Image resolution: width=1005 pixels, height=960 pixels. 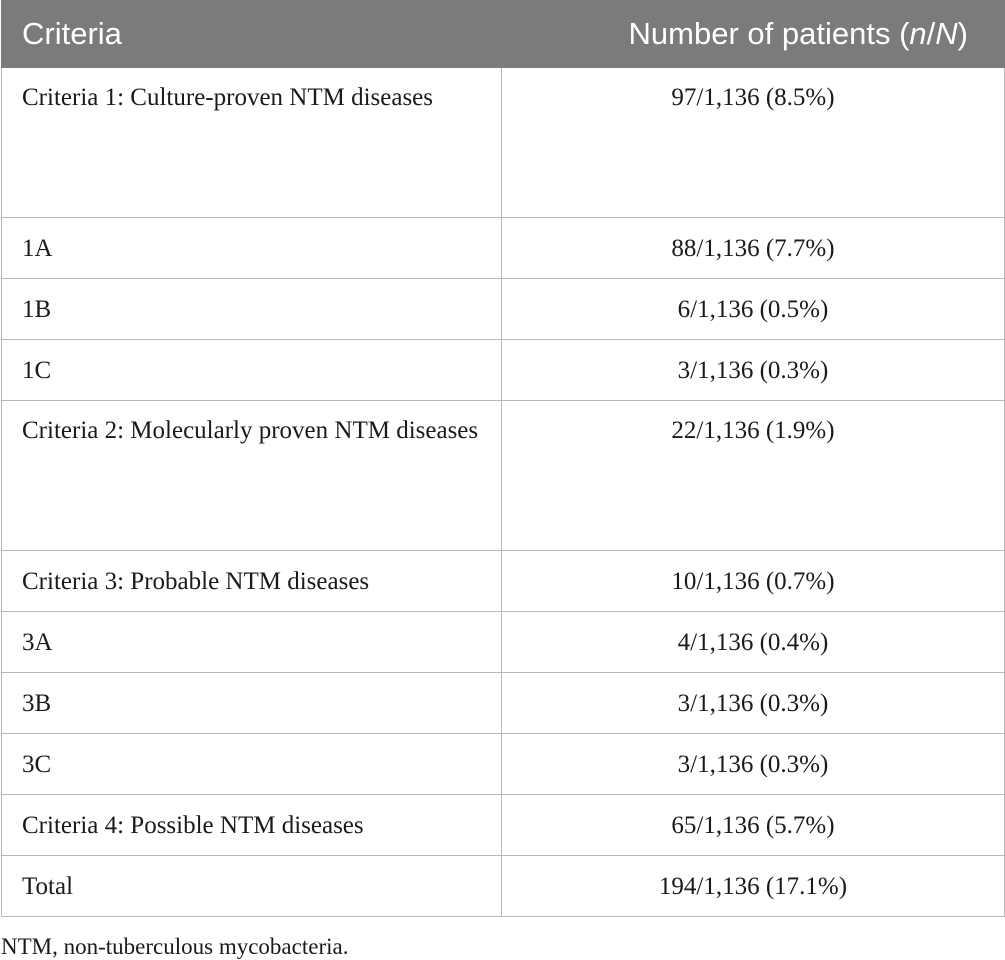 I want to click on header-patients-slash: /, so click(x=931, y=33).